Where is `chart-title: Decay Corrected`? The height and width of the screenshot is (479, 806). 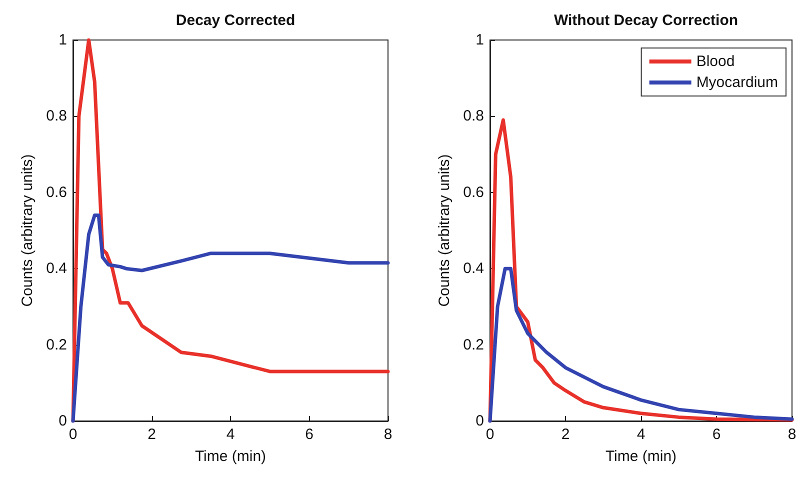 chart-title: Decay Corrected is located at coordinates (236, 20).